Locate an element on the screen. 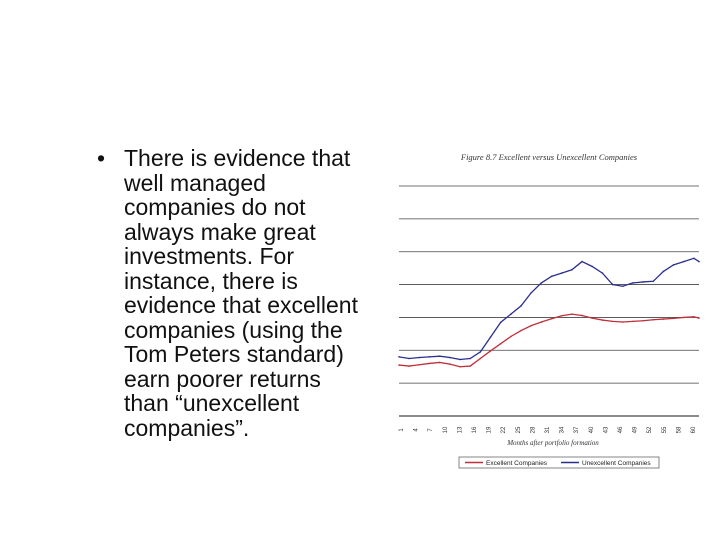 The width and height of the screenshot is (720, 540). x-tick-label: 28 is located at coordinates (533, 429).